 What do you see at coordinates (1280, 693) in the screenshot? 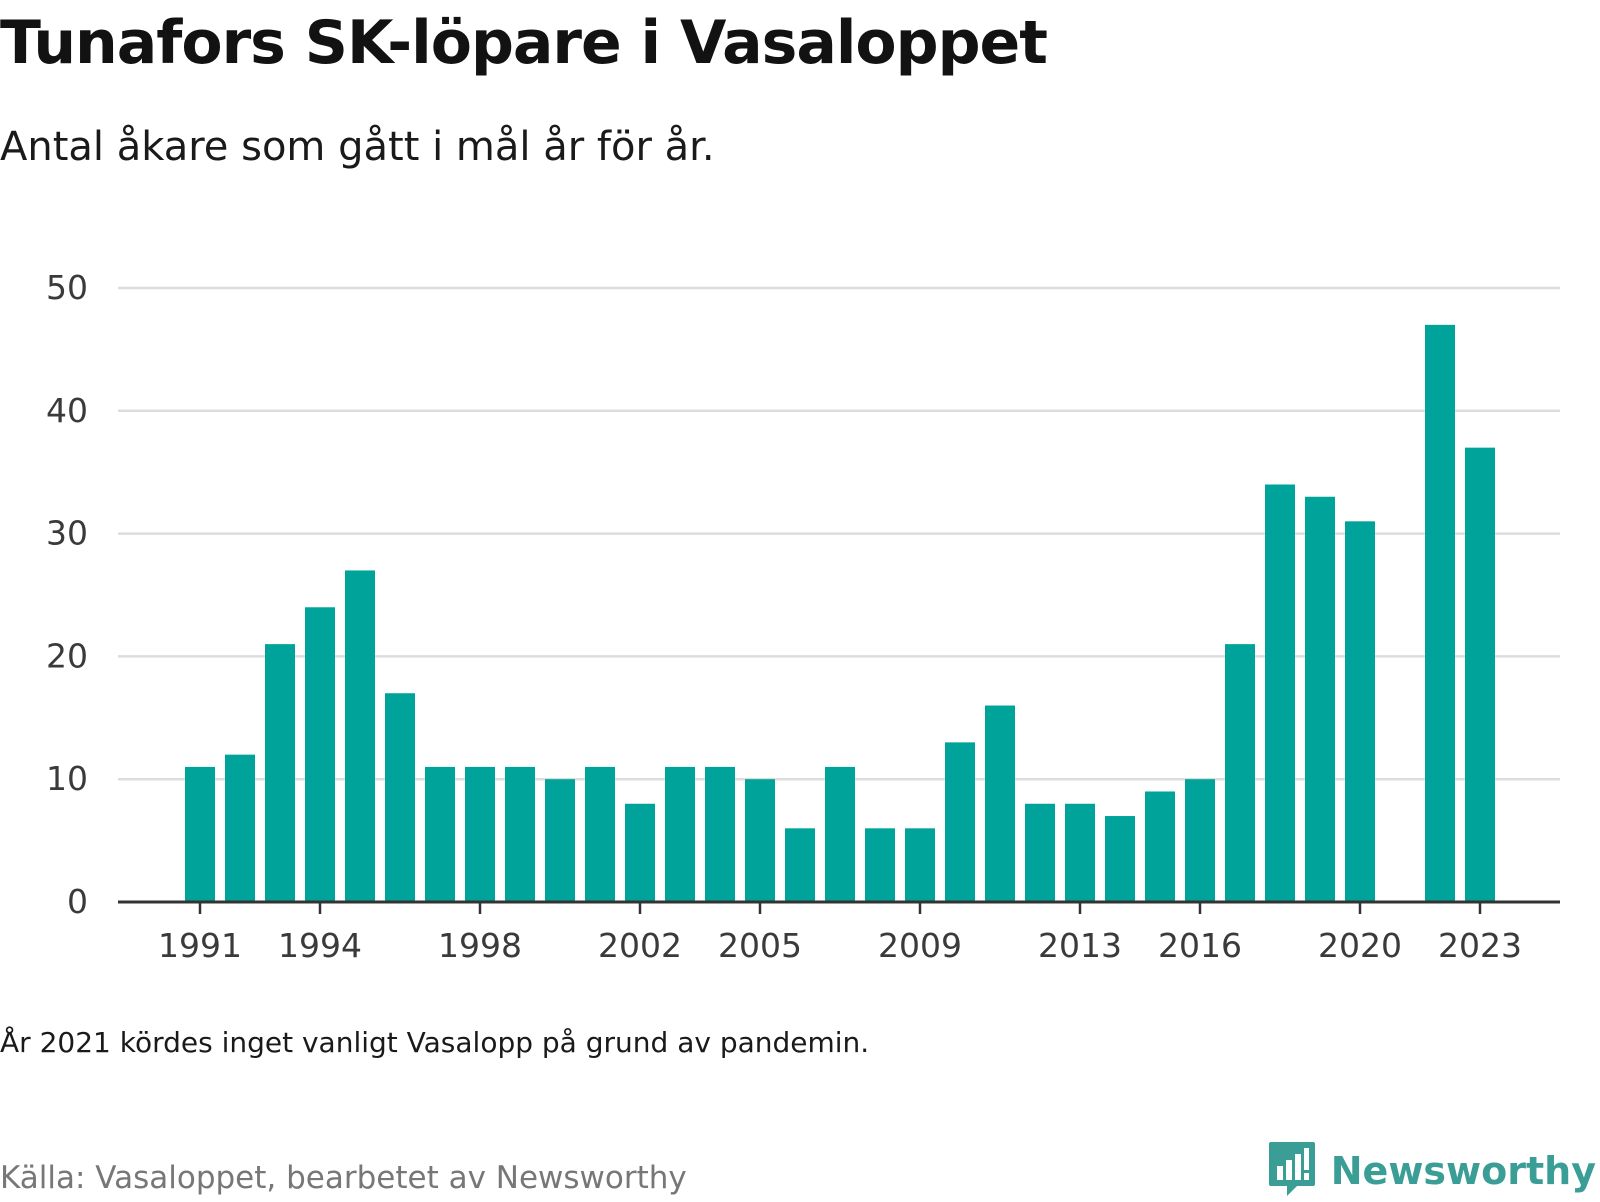
I see `bar-2018` at bounding box center [1280, 693].